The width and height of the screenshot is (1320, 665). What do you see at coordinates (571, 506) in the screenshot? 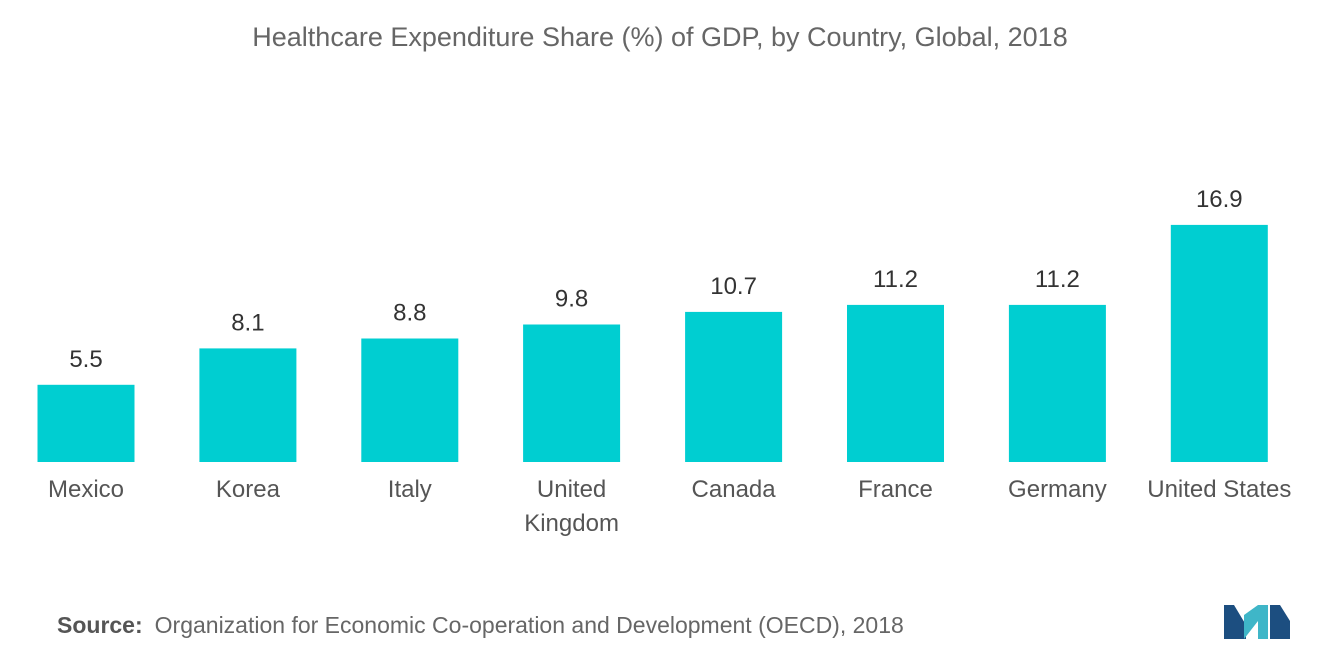
I see `x-tick-label: United Kingdom` at bounding box center [571, 506].